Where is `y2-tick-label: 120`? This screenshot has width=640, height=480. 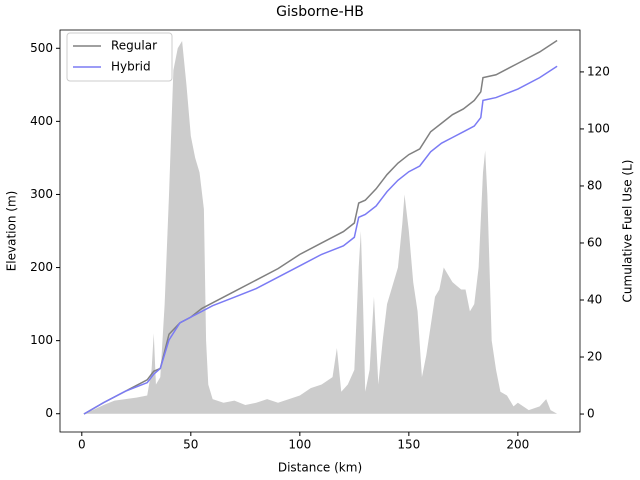 y2-tick-label: 120 is located at coordinates (598, 71).